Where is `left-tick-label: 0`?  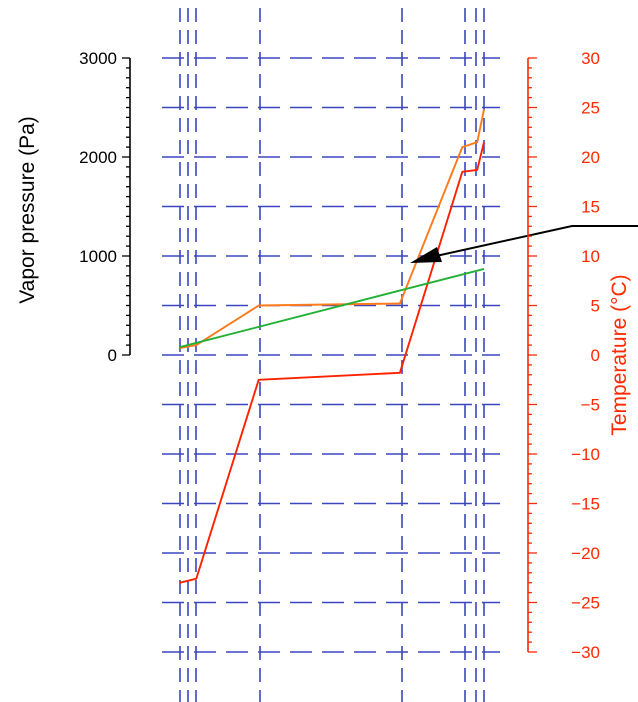 left-tick-label: 0 is located at coordinates (112, 355).